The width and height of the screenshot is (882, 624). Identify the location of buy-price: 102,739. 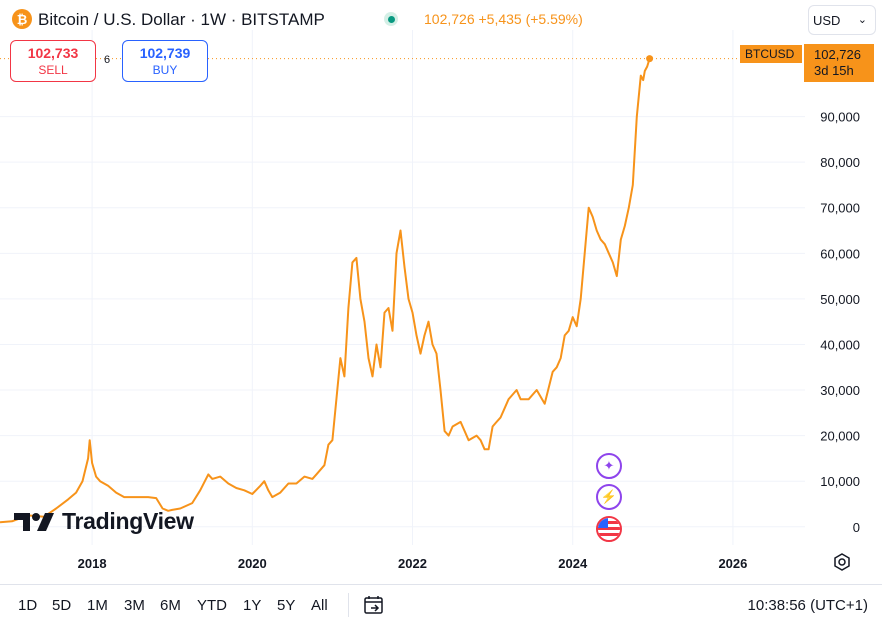
(165, 53).